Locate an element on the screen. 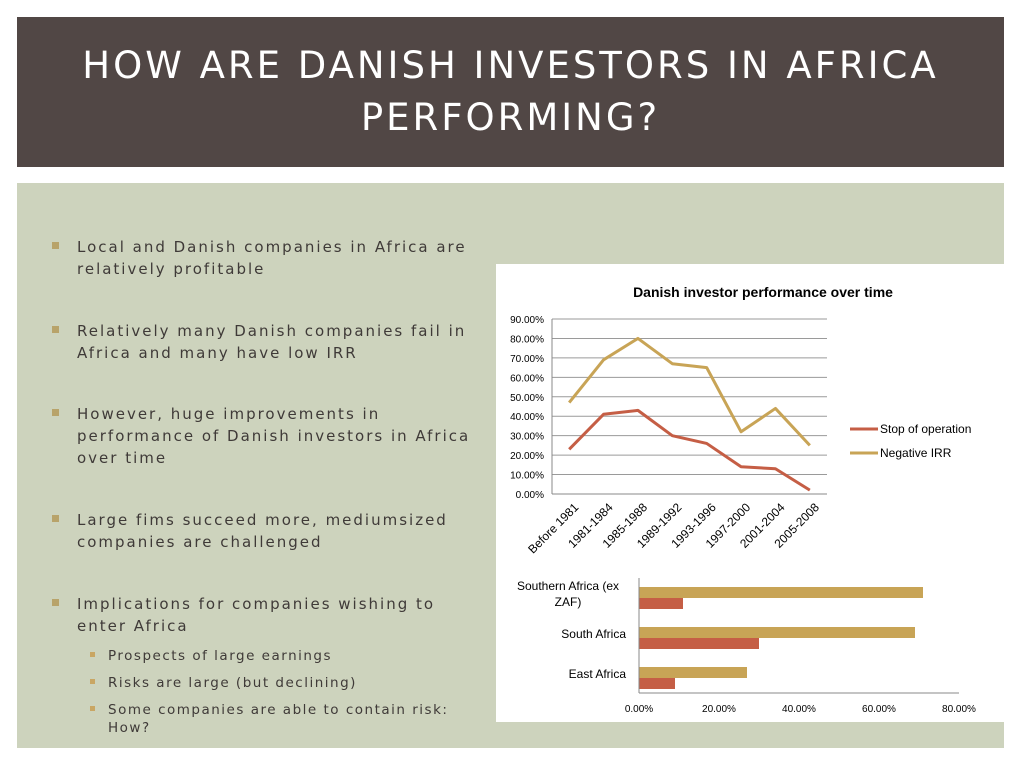 This screenshot has width=1024, height=768. x-tick-label: 60.00% is located at coordinates (879, 709).